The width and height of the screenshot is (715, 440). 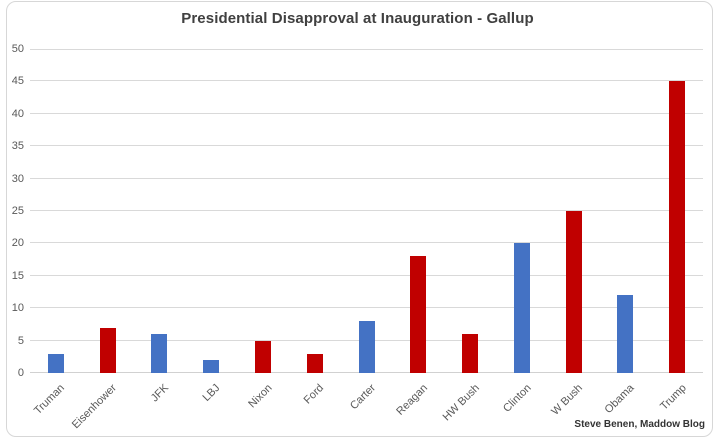 I want to click on y-tick-label-30: 30, so click(x=17, y=179).